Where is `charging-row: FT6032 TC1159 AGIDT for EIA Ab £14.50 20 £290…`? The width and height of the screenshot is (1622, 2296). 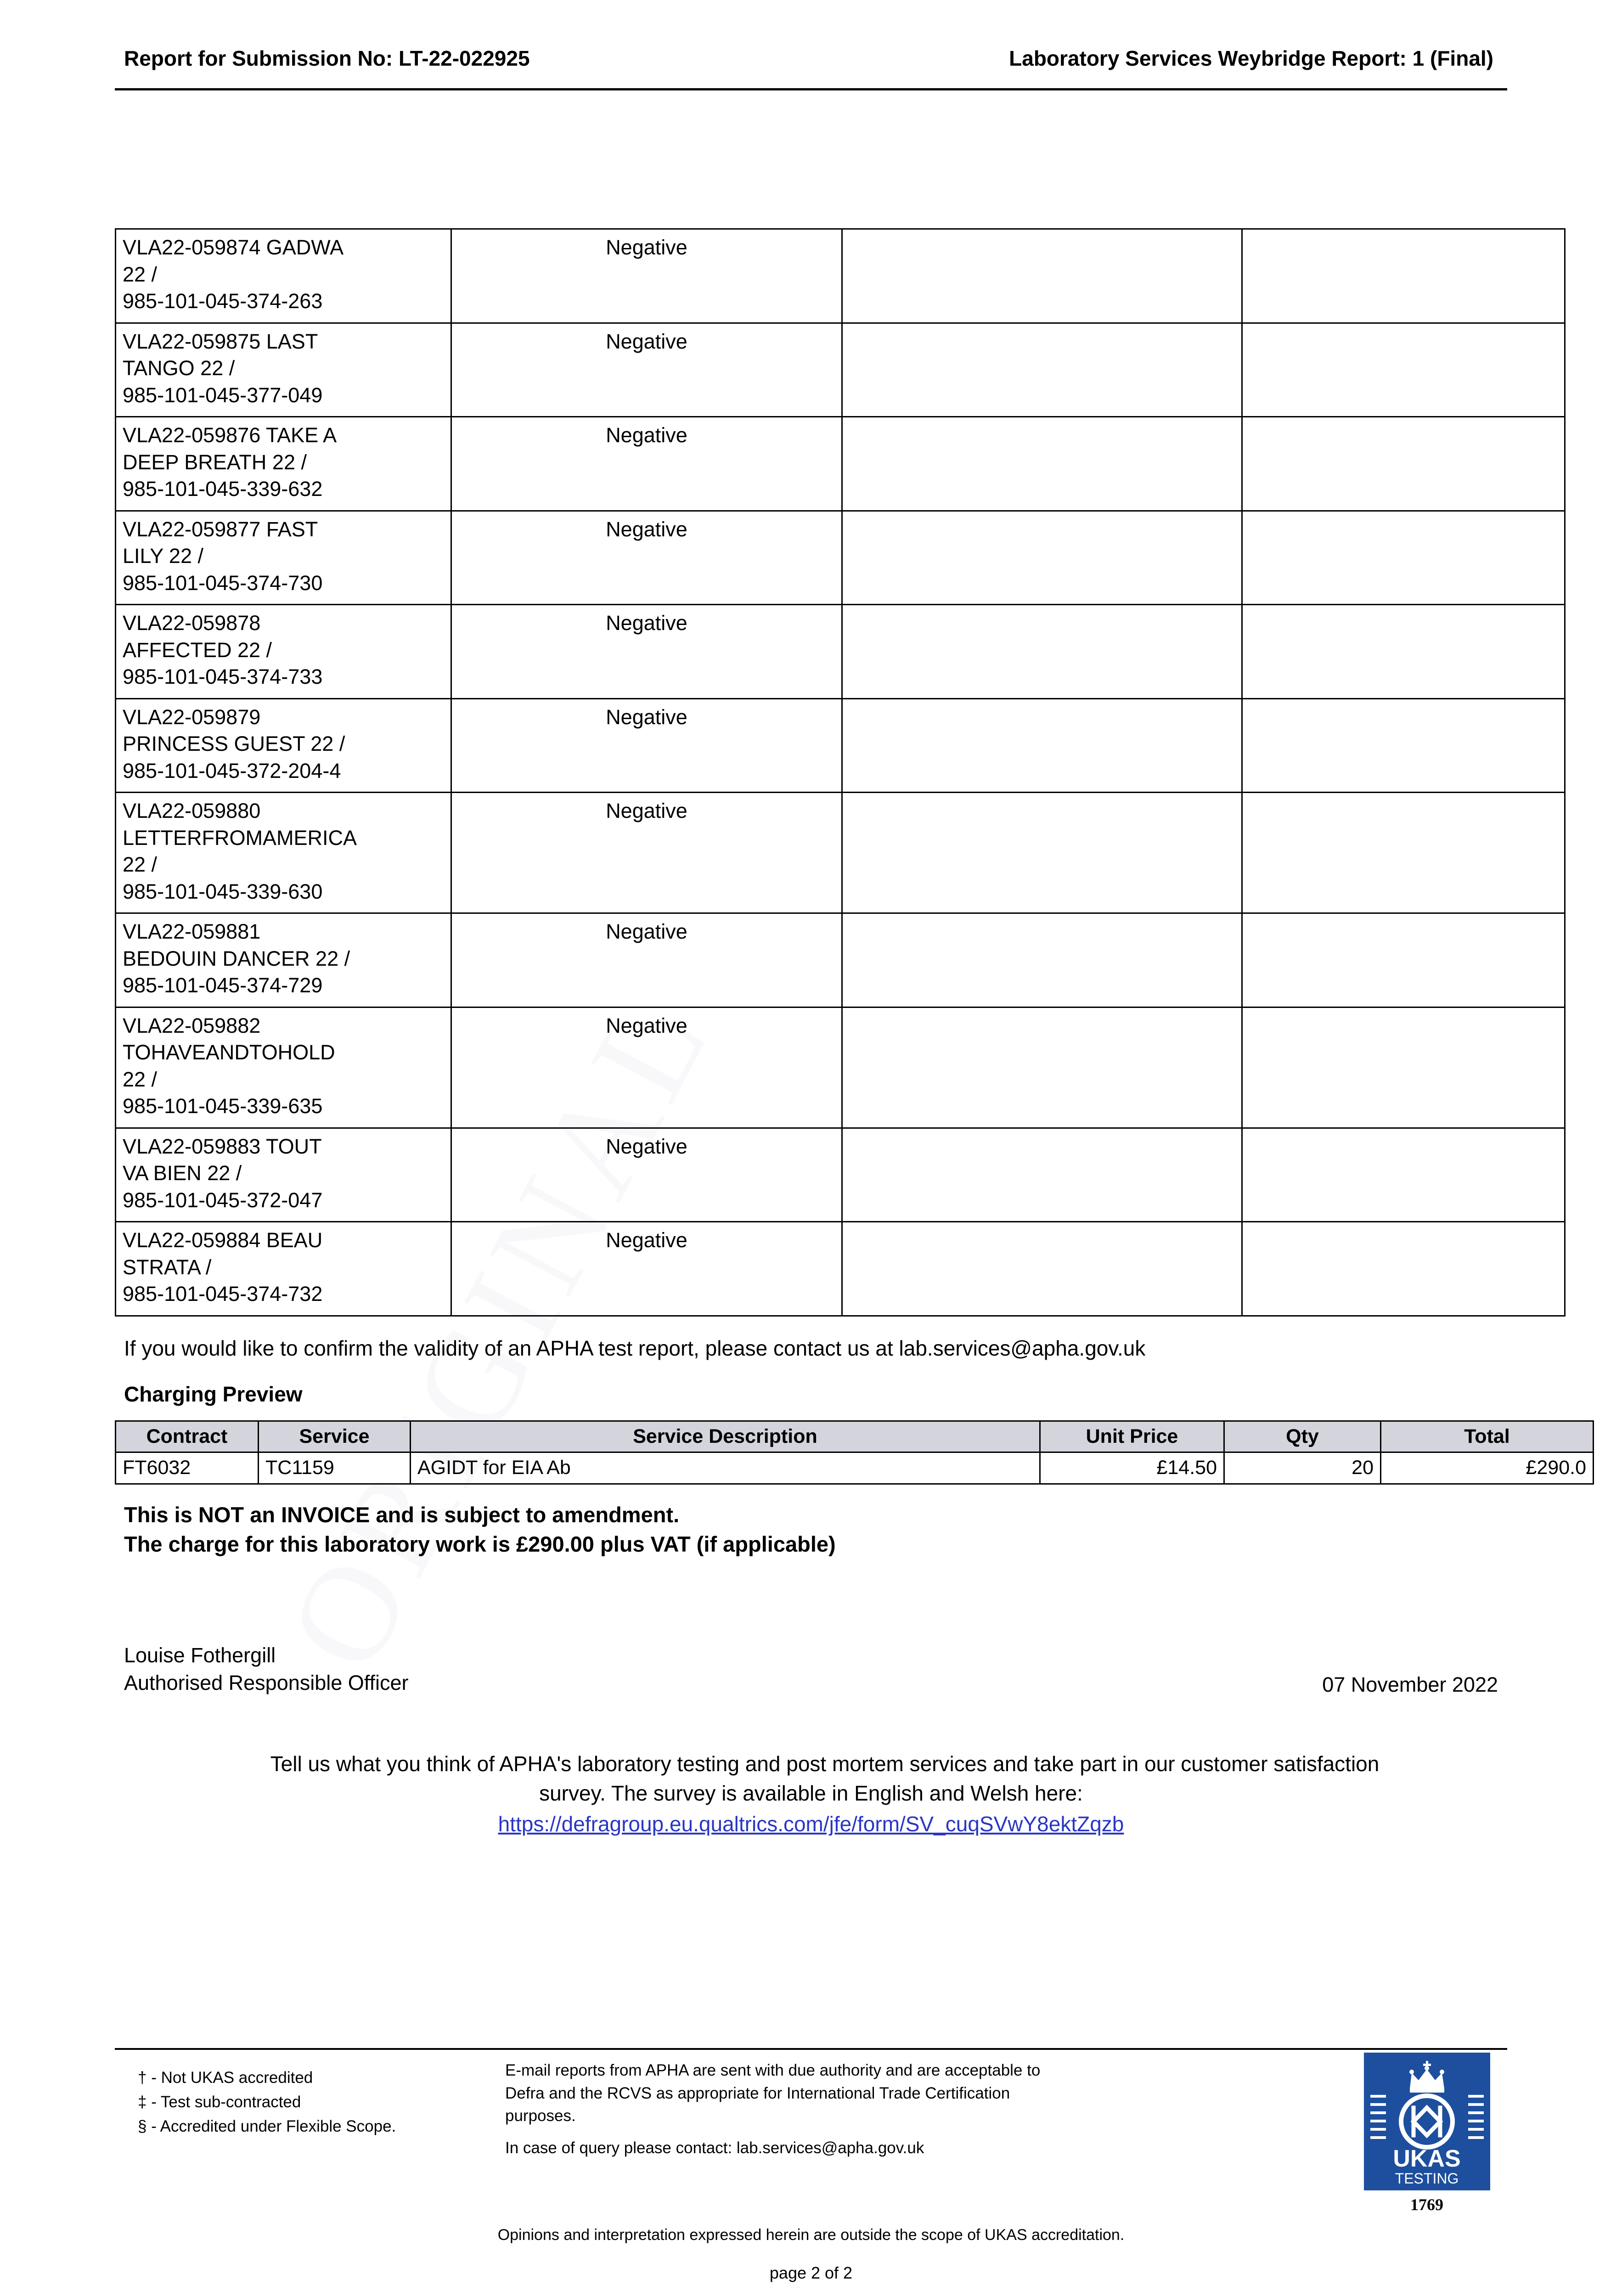
charging-row: FT6032 TC1159 AGIDT for EIA Ab £14.50 20 £290… is located at coordinates (854, 1468).